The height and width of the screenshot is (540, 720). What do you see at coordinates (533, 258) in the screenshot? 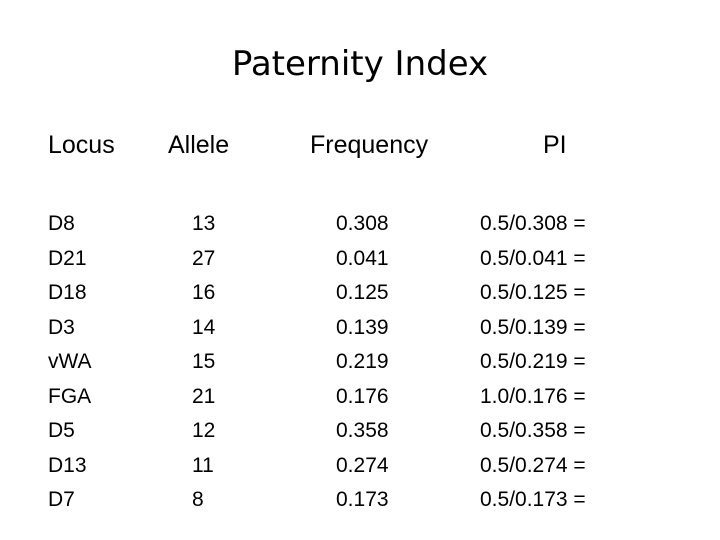
I see `cell-pi: 0.5/0.041 =` at bounding box center [533, 258].